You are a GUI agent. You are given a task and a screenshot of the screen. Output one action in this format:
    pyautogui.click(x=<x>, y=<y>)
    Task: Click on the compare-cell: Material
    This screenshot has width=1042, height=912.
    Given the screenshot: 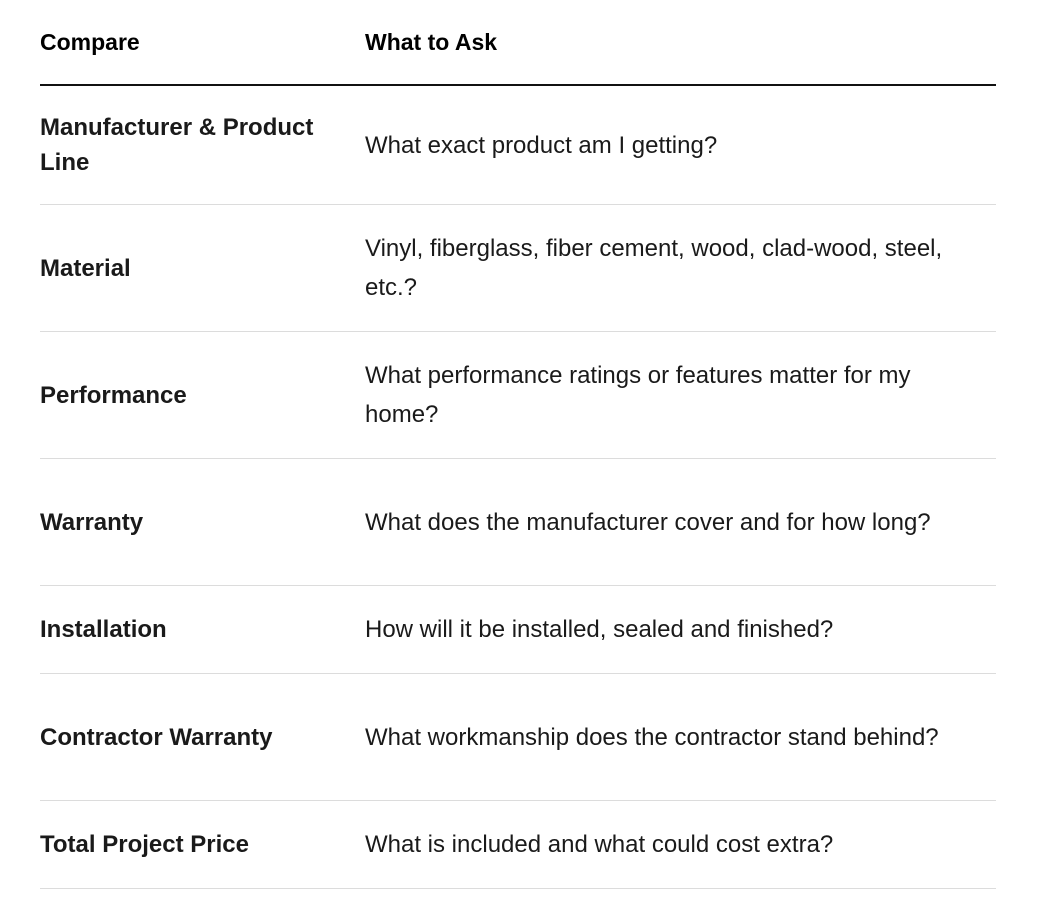 What is the action you would take?
    pyautogui.click(x=202, y=268)
    